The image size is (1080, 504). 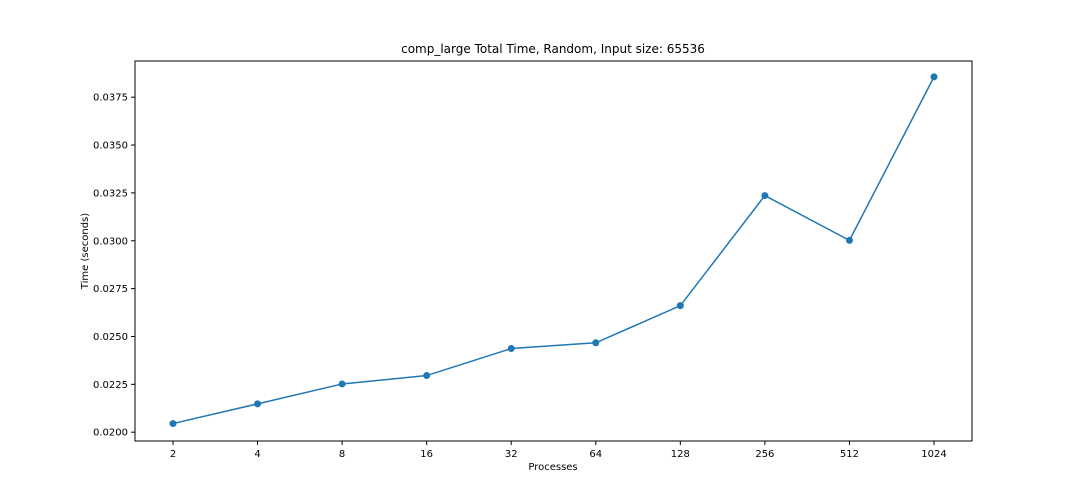 I want to click on x-tick-label: 64, so click(x=595, y=454).